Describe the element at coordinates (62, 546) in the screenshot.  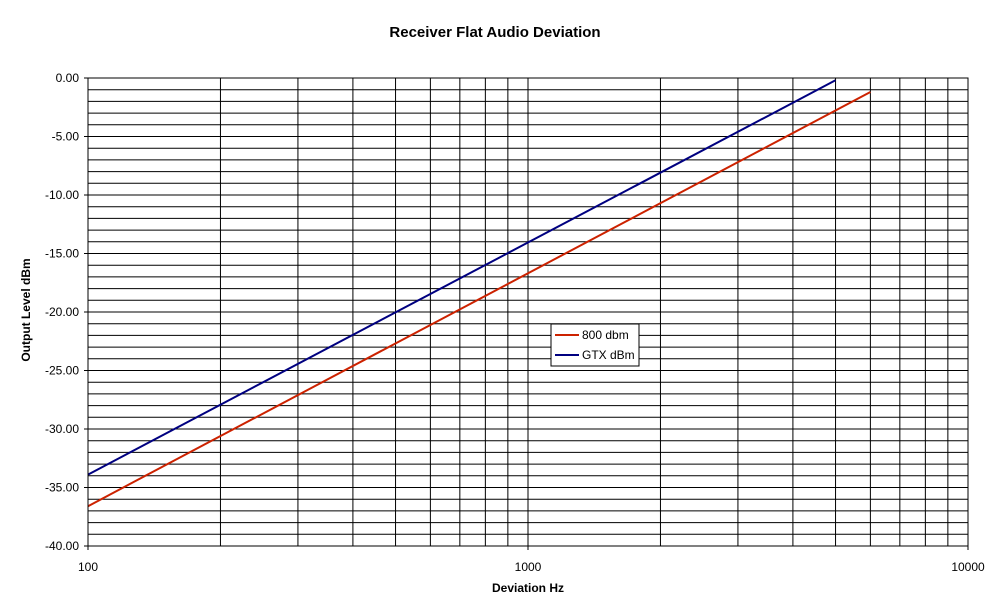
I see `y-tick-label: -40.00` at that location.